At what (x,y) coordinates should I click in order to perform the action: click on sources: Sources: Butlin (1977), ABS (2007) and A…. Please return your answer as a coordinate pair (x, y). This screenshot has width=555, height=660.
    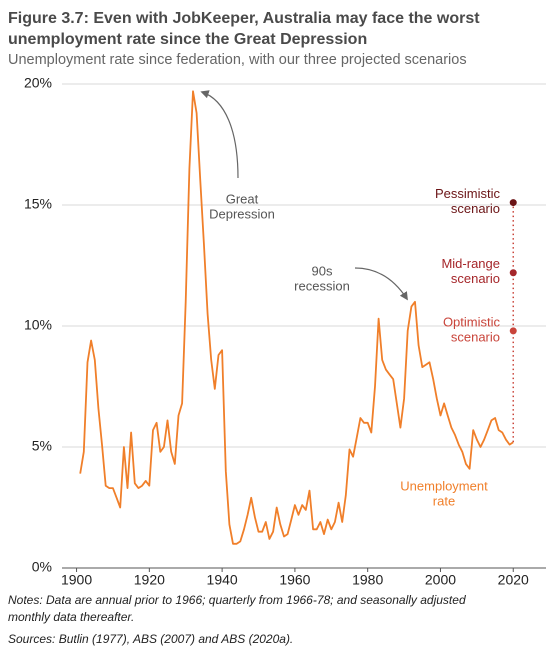
    Looking at the image, I should click on (150, 639).